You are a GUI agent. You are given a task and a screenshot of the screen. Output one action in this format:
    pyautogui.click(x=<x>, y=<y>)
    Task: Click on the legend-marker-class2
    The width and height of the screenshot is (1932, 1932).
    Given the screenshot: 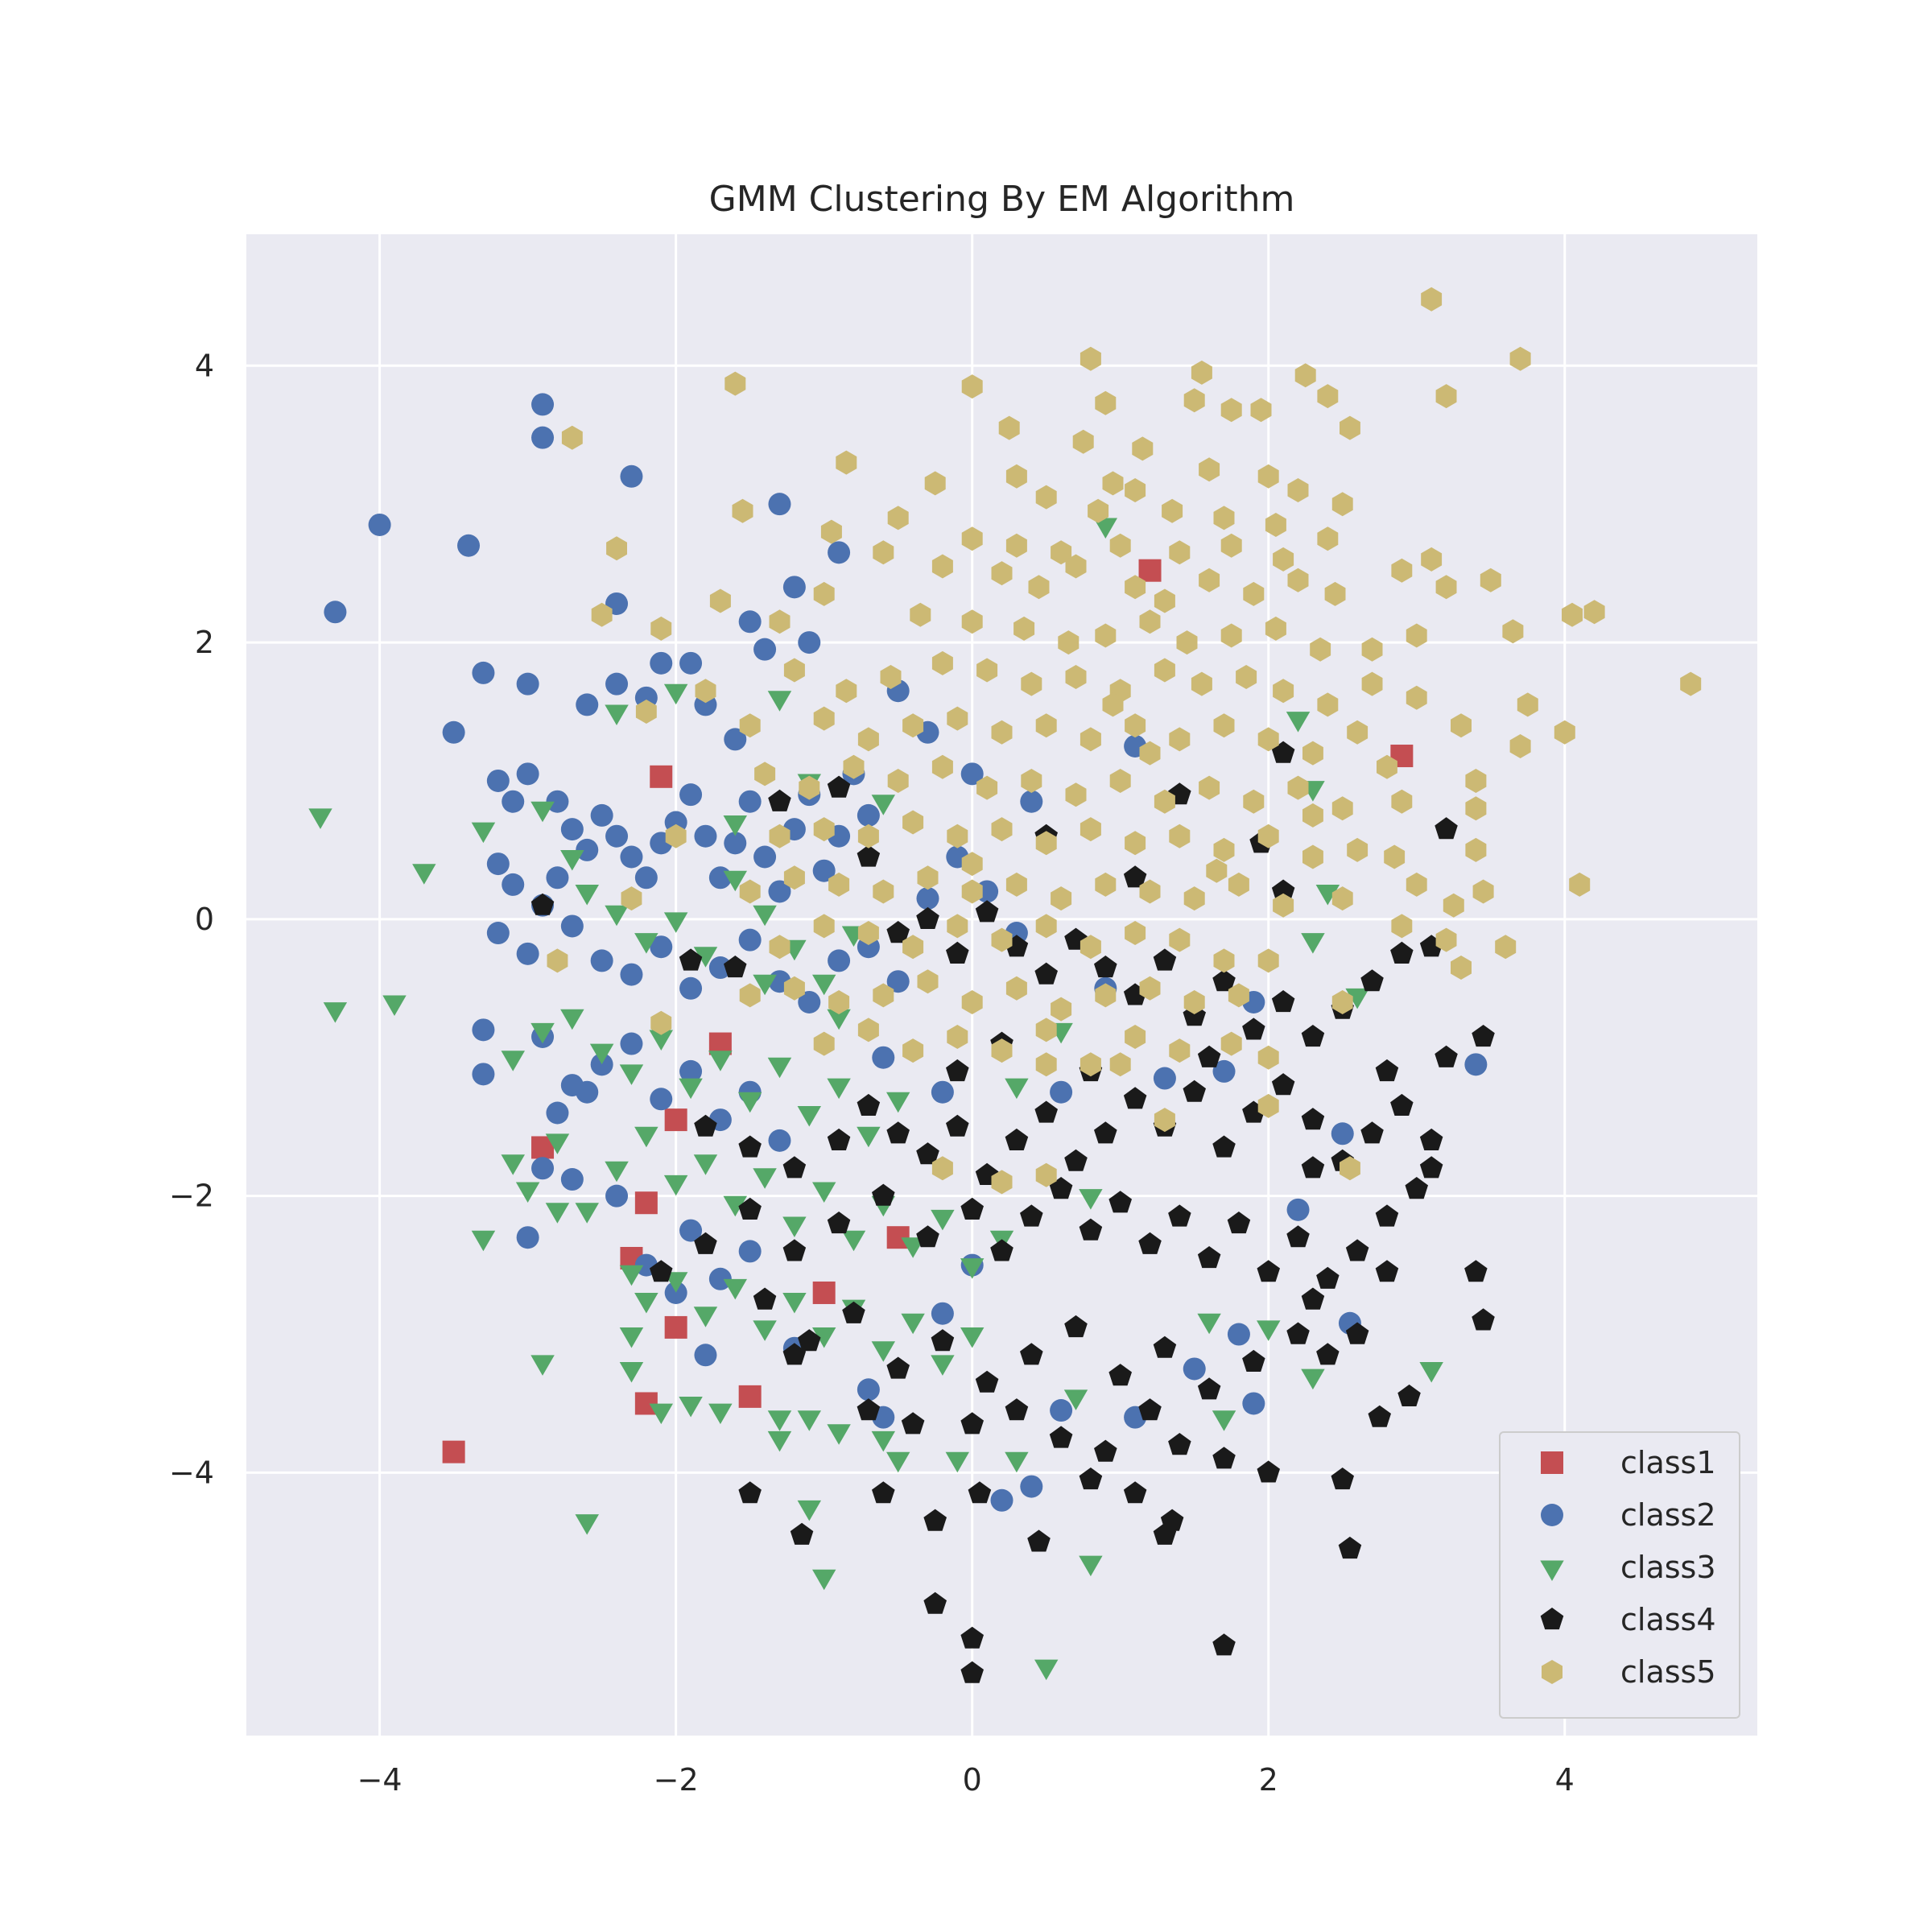 What is the action you would take?
    pyautogui.click(x=1552, y=1515)
    